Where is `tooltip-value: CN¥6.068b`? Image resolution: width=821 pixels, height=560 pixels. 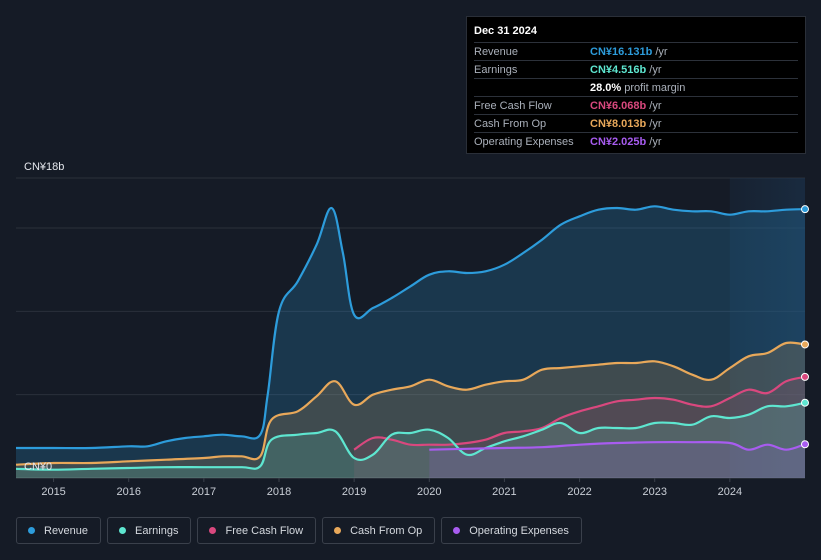
tooltip-value: CN¥6.068b is located at coordinates (618, 105).